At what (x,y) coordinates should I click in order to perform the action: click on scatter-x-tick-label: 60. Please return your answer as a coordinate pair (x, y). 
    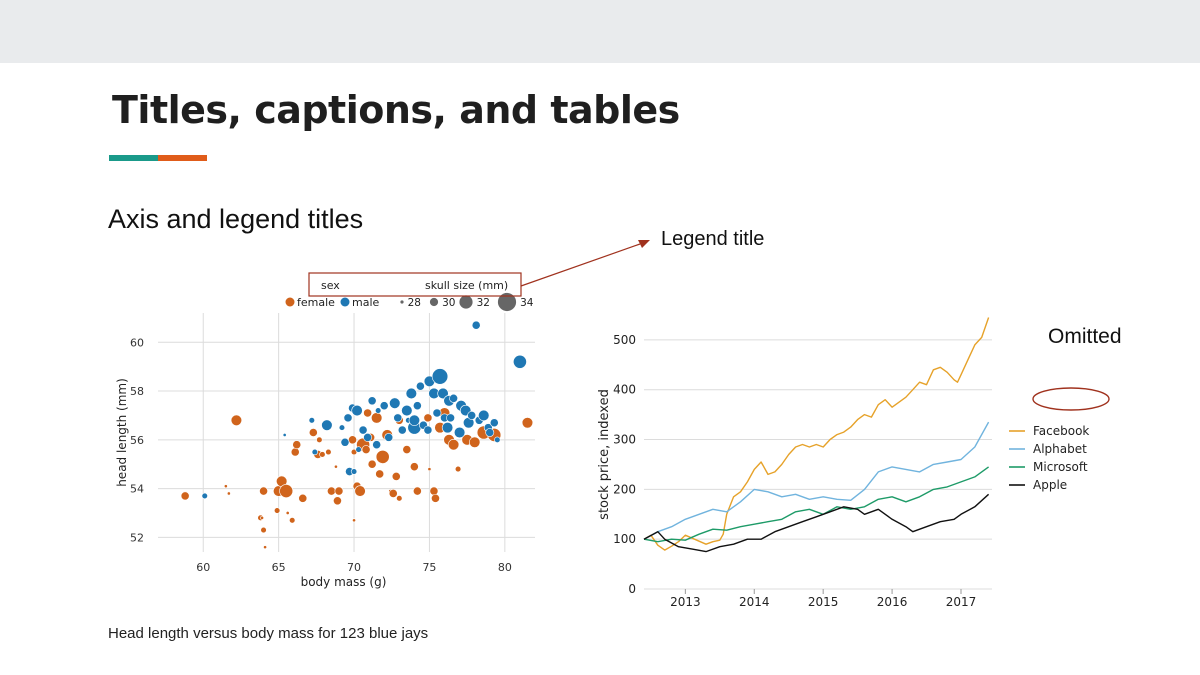
    Looking at the image, I should click on (203, 567).